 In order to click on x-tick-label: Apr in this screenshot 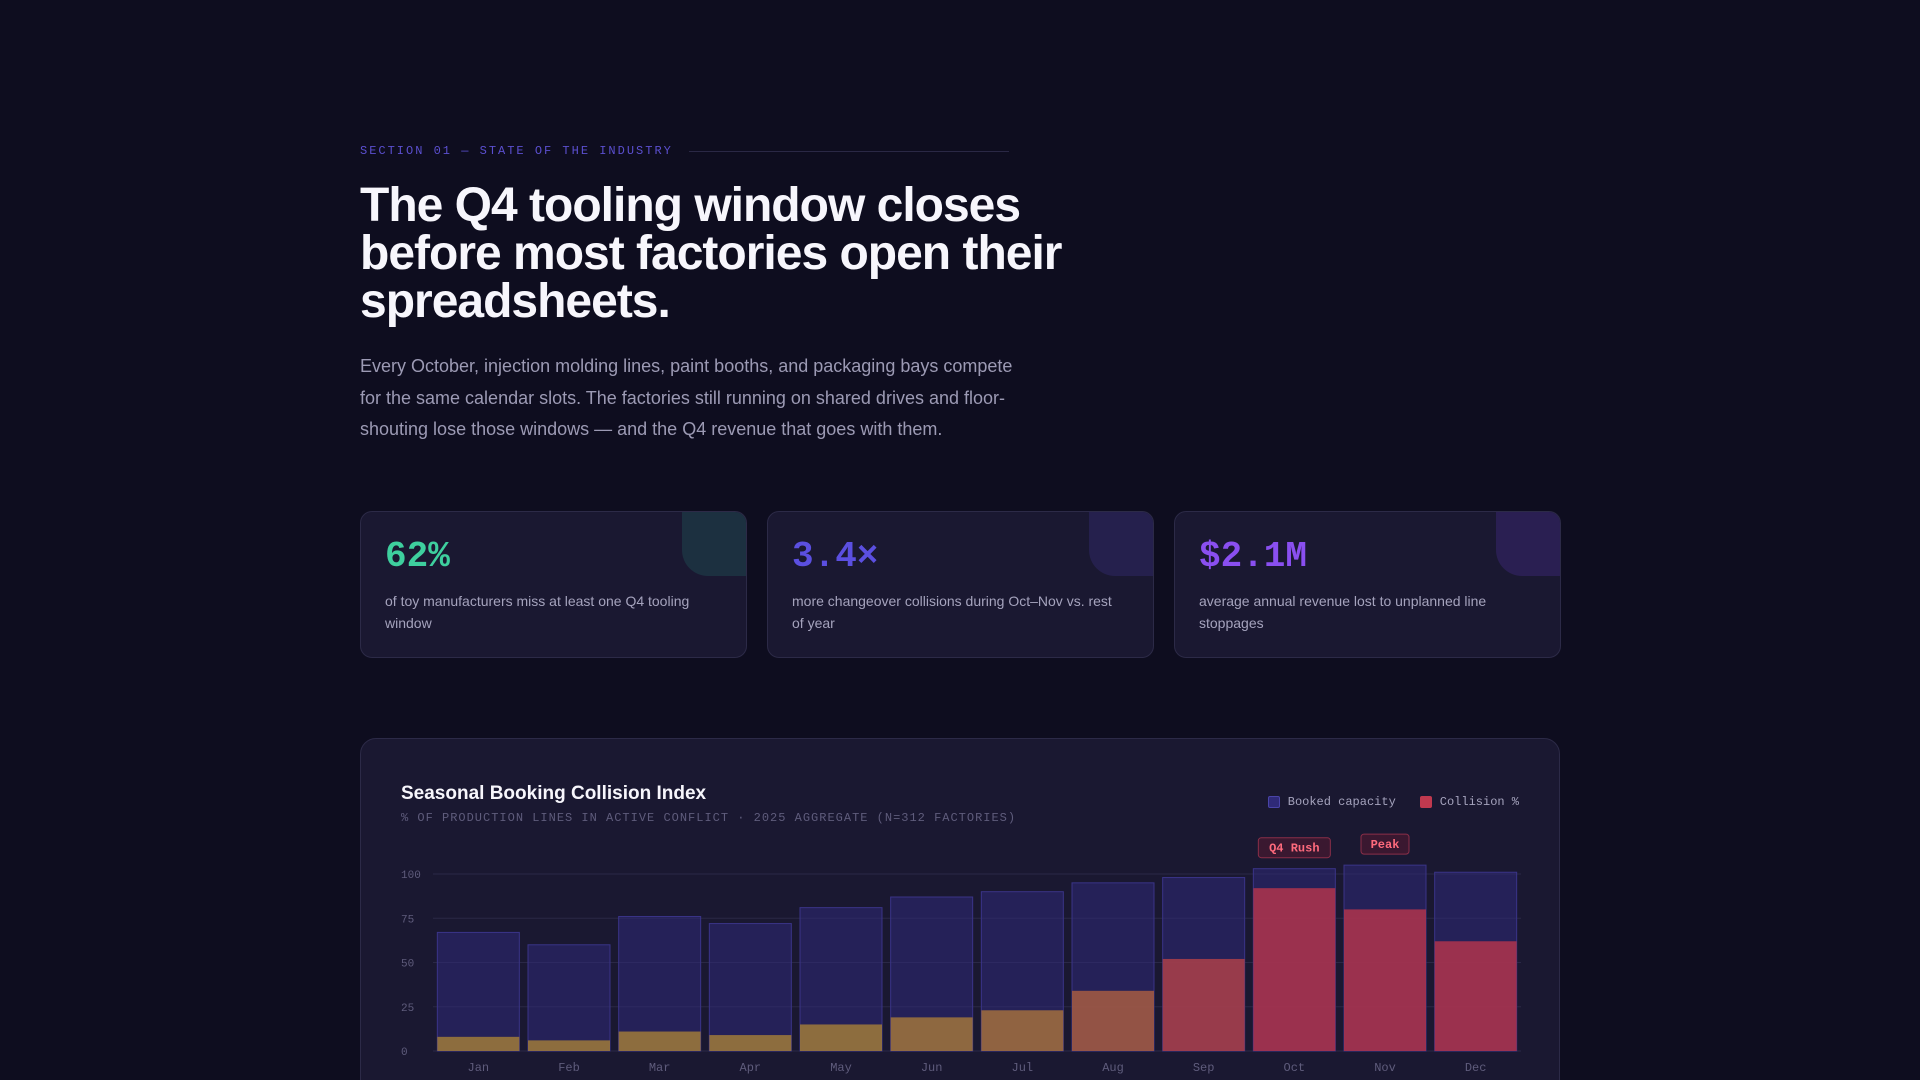, I will do `click(751, 1068)`.